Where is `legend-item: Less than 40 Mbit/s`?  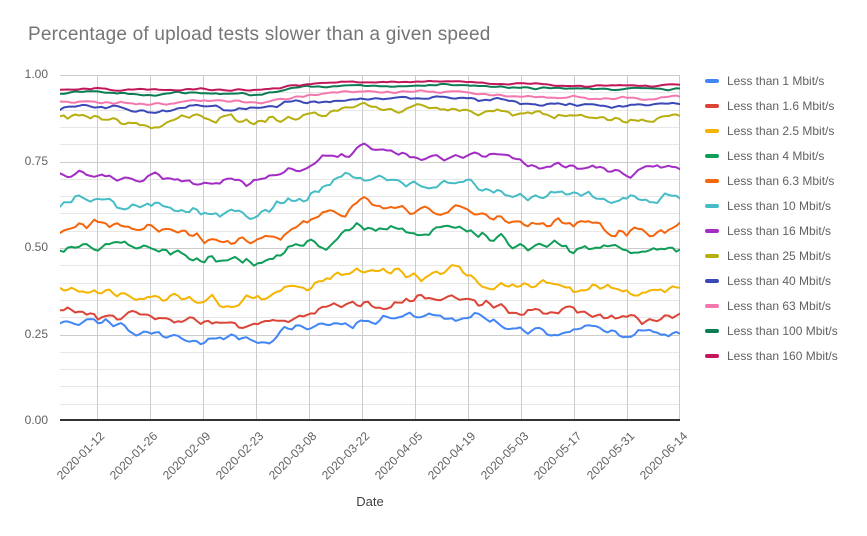 legend-item: Less than 40 Mbit/s is located at coordinates (785, 280).